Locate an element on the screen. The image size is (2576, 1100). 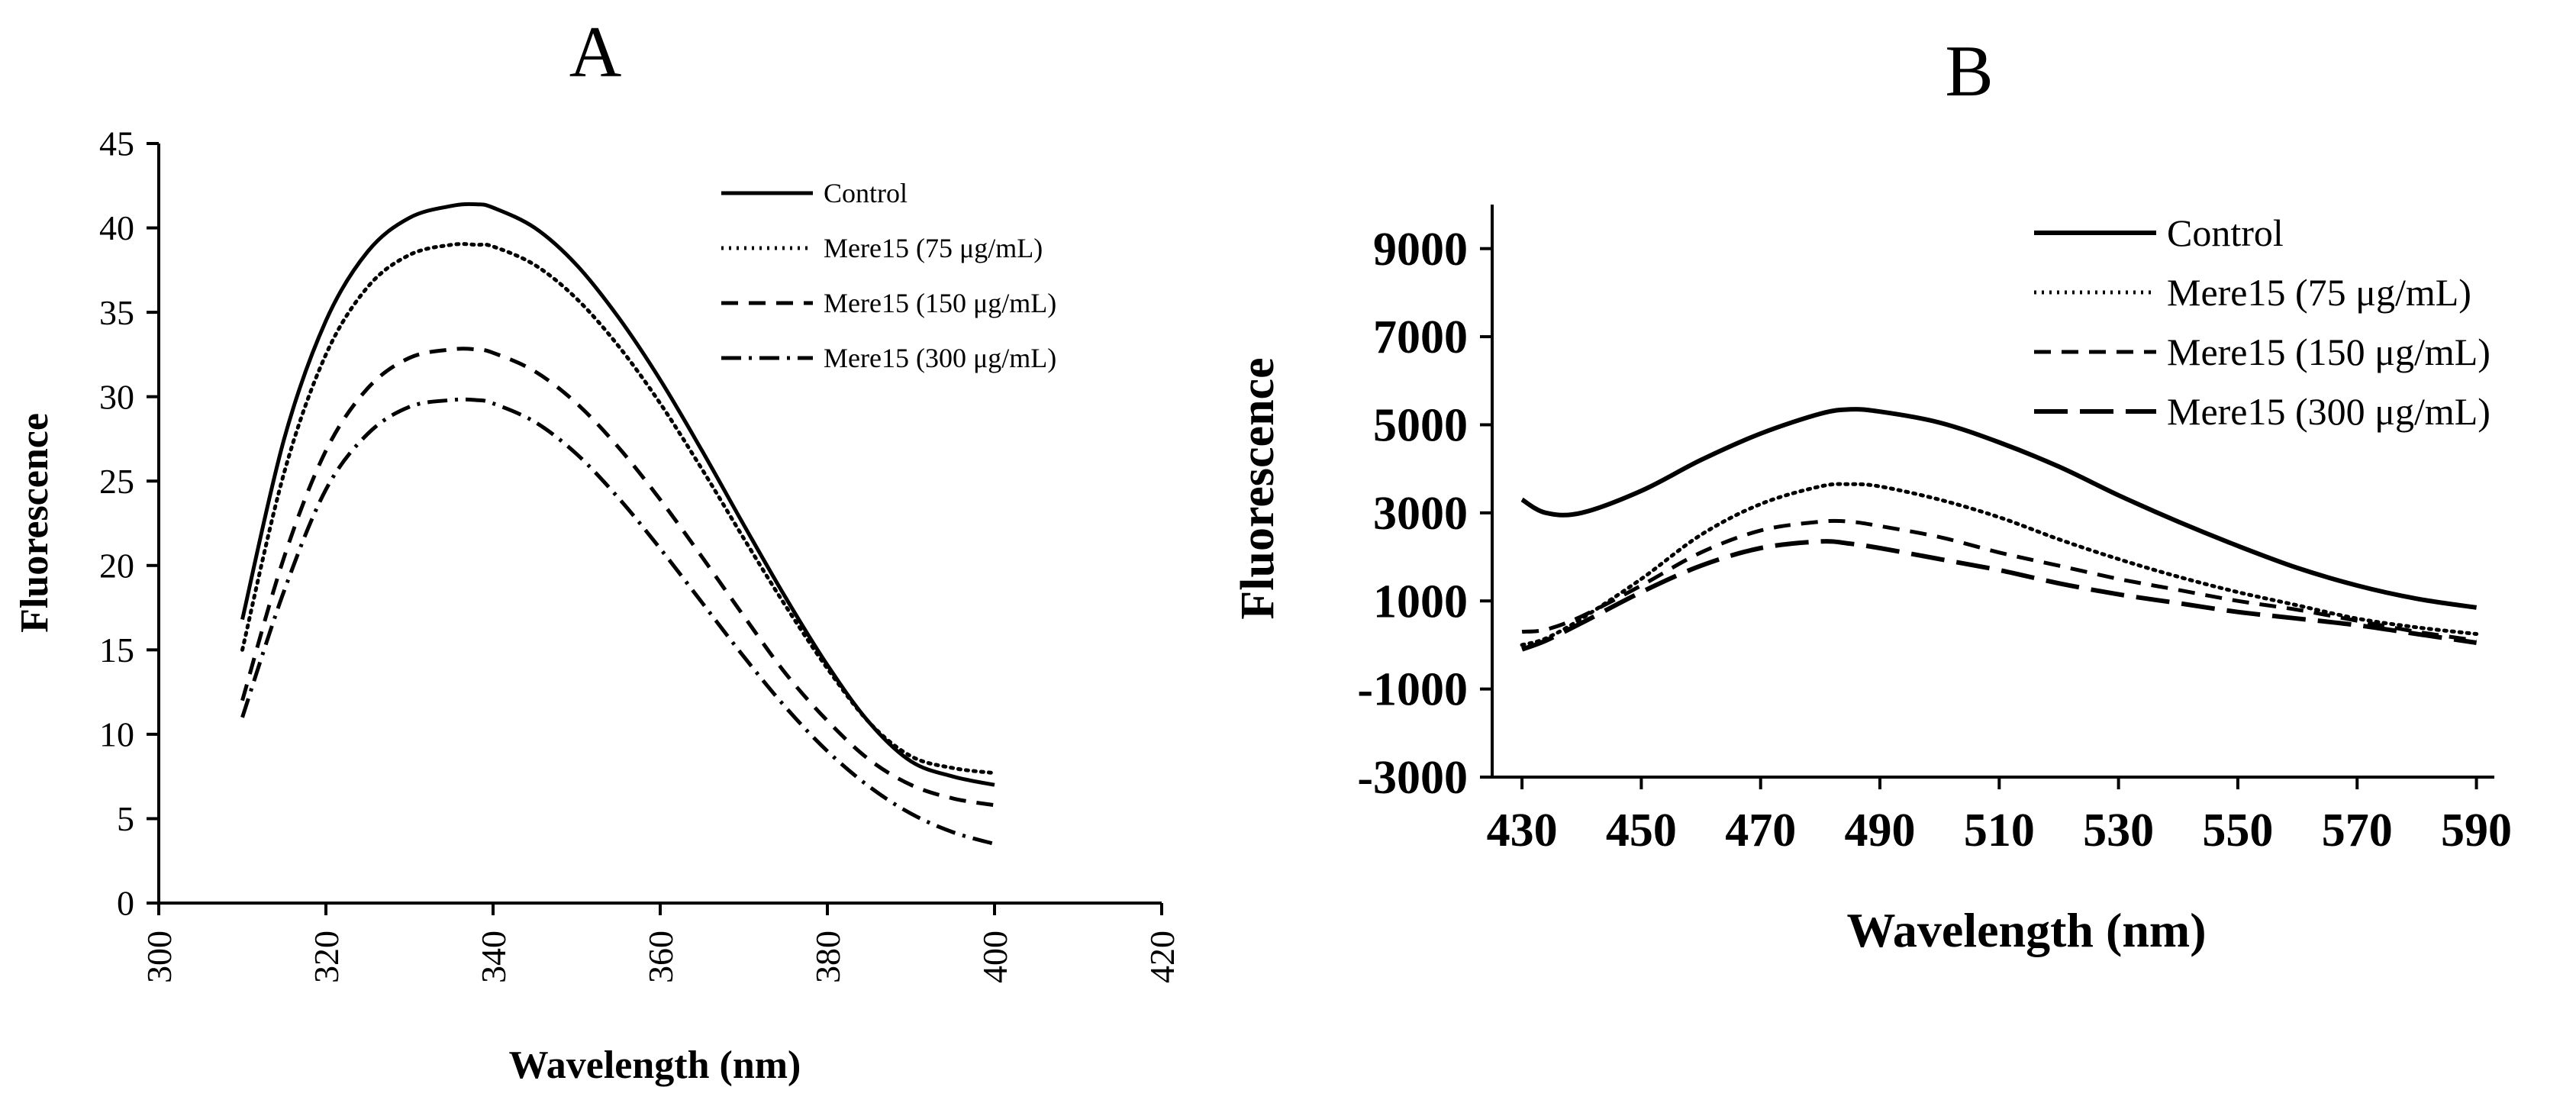
panel-b-y-tick-label: 1000 is located at coordinates (1420, 602).